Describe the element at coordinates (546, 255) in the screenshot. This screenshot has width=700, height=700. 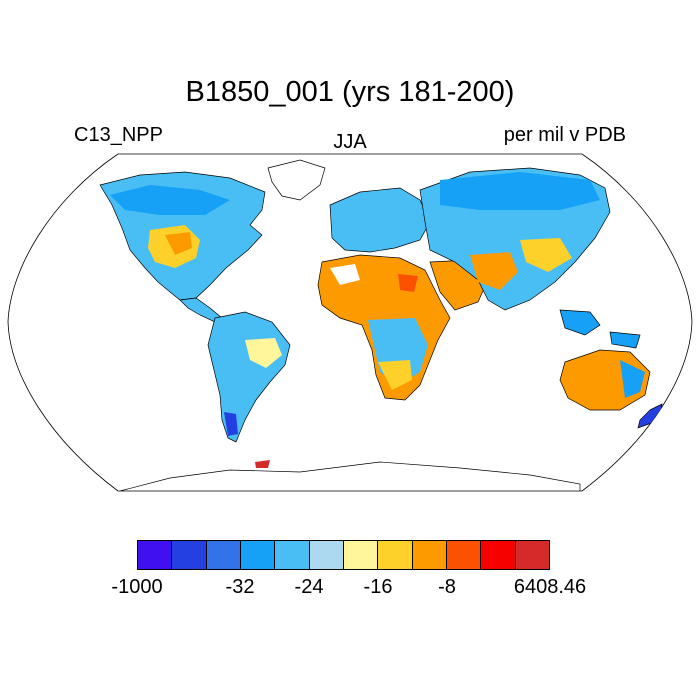
I see `asia-east-warm` at that location.